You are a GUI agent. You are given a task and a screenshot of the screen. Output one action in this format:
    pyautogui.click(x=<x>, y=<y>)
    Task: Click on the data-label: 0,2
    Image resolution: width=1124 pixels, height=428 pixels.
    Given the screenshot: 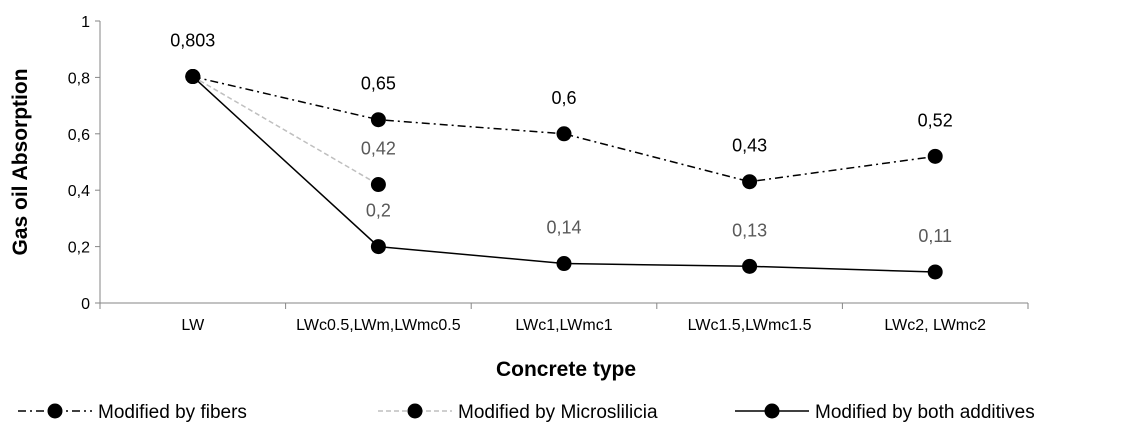 What is the action you would take?
    pyautogui.click(x=378, y=211)
    